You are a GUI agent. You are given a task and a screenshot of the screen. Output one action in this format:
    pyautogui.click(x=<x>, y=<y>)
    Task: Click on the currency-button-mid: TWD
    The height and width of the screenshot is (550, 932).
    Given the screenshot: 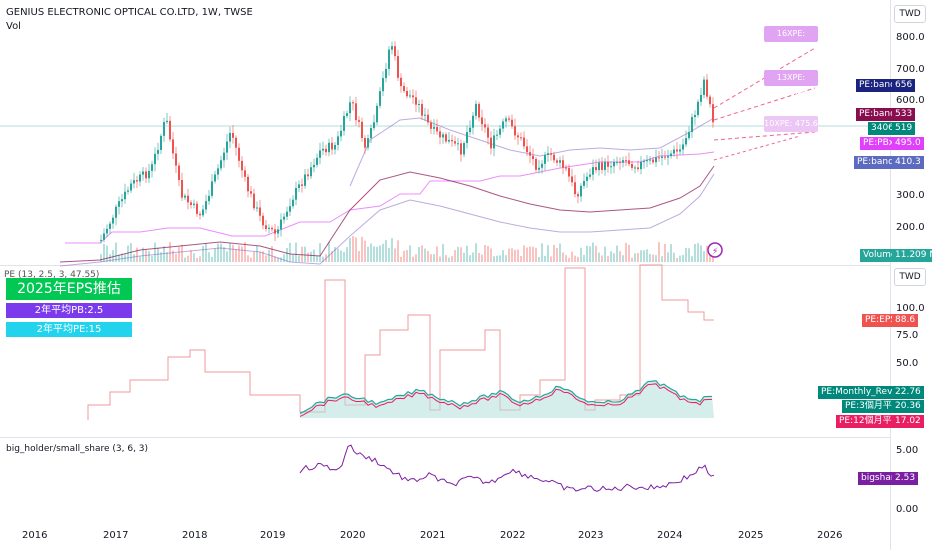 What is the action you would take?
    pyautogui.click(x=910, y=277)
    